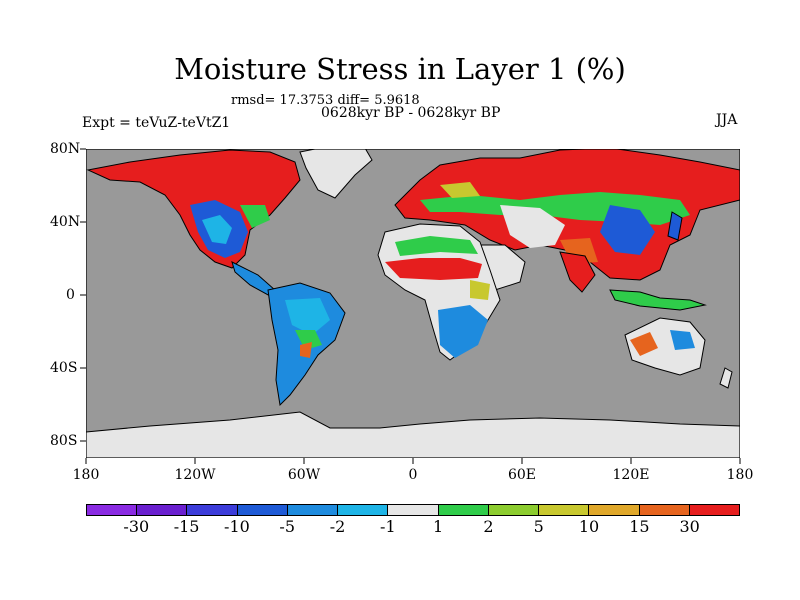 This screenshot has width=800, height=600. I want to click on colorbar-label: 1, so click(438, 526).